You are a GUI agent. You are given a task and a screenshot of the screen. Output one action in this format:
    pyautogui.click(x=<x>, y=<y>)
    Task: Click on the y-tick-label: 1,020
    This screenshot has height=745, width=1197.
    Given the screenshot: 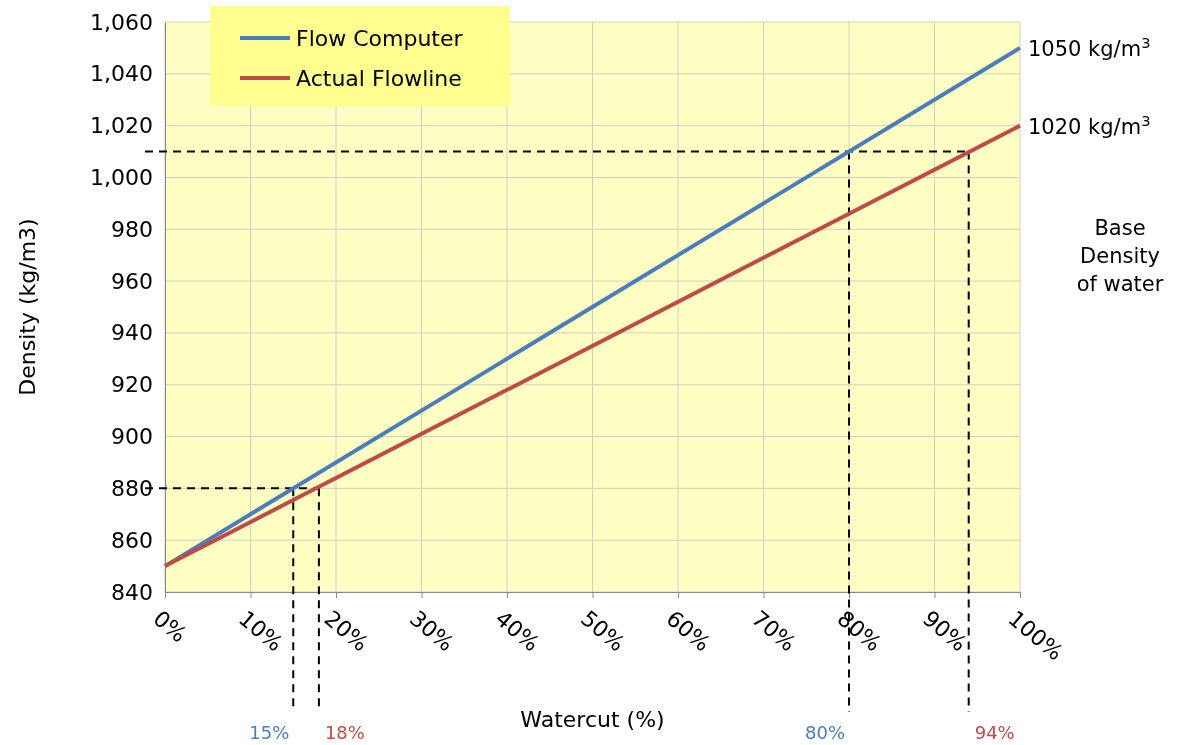 What is the action you would take?
    pyautogui.click(x=121, y=126)
    